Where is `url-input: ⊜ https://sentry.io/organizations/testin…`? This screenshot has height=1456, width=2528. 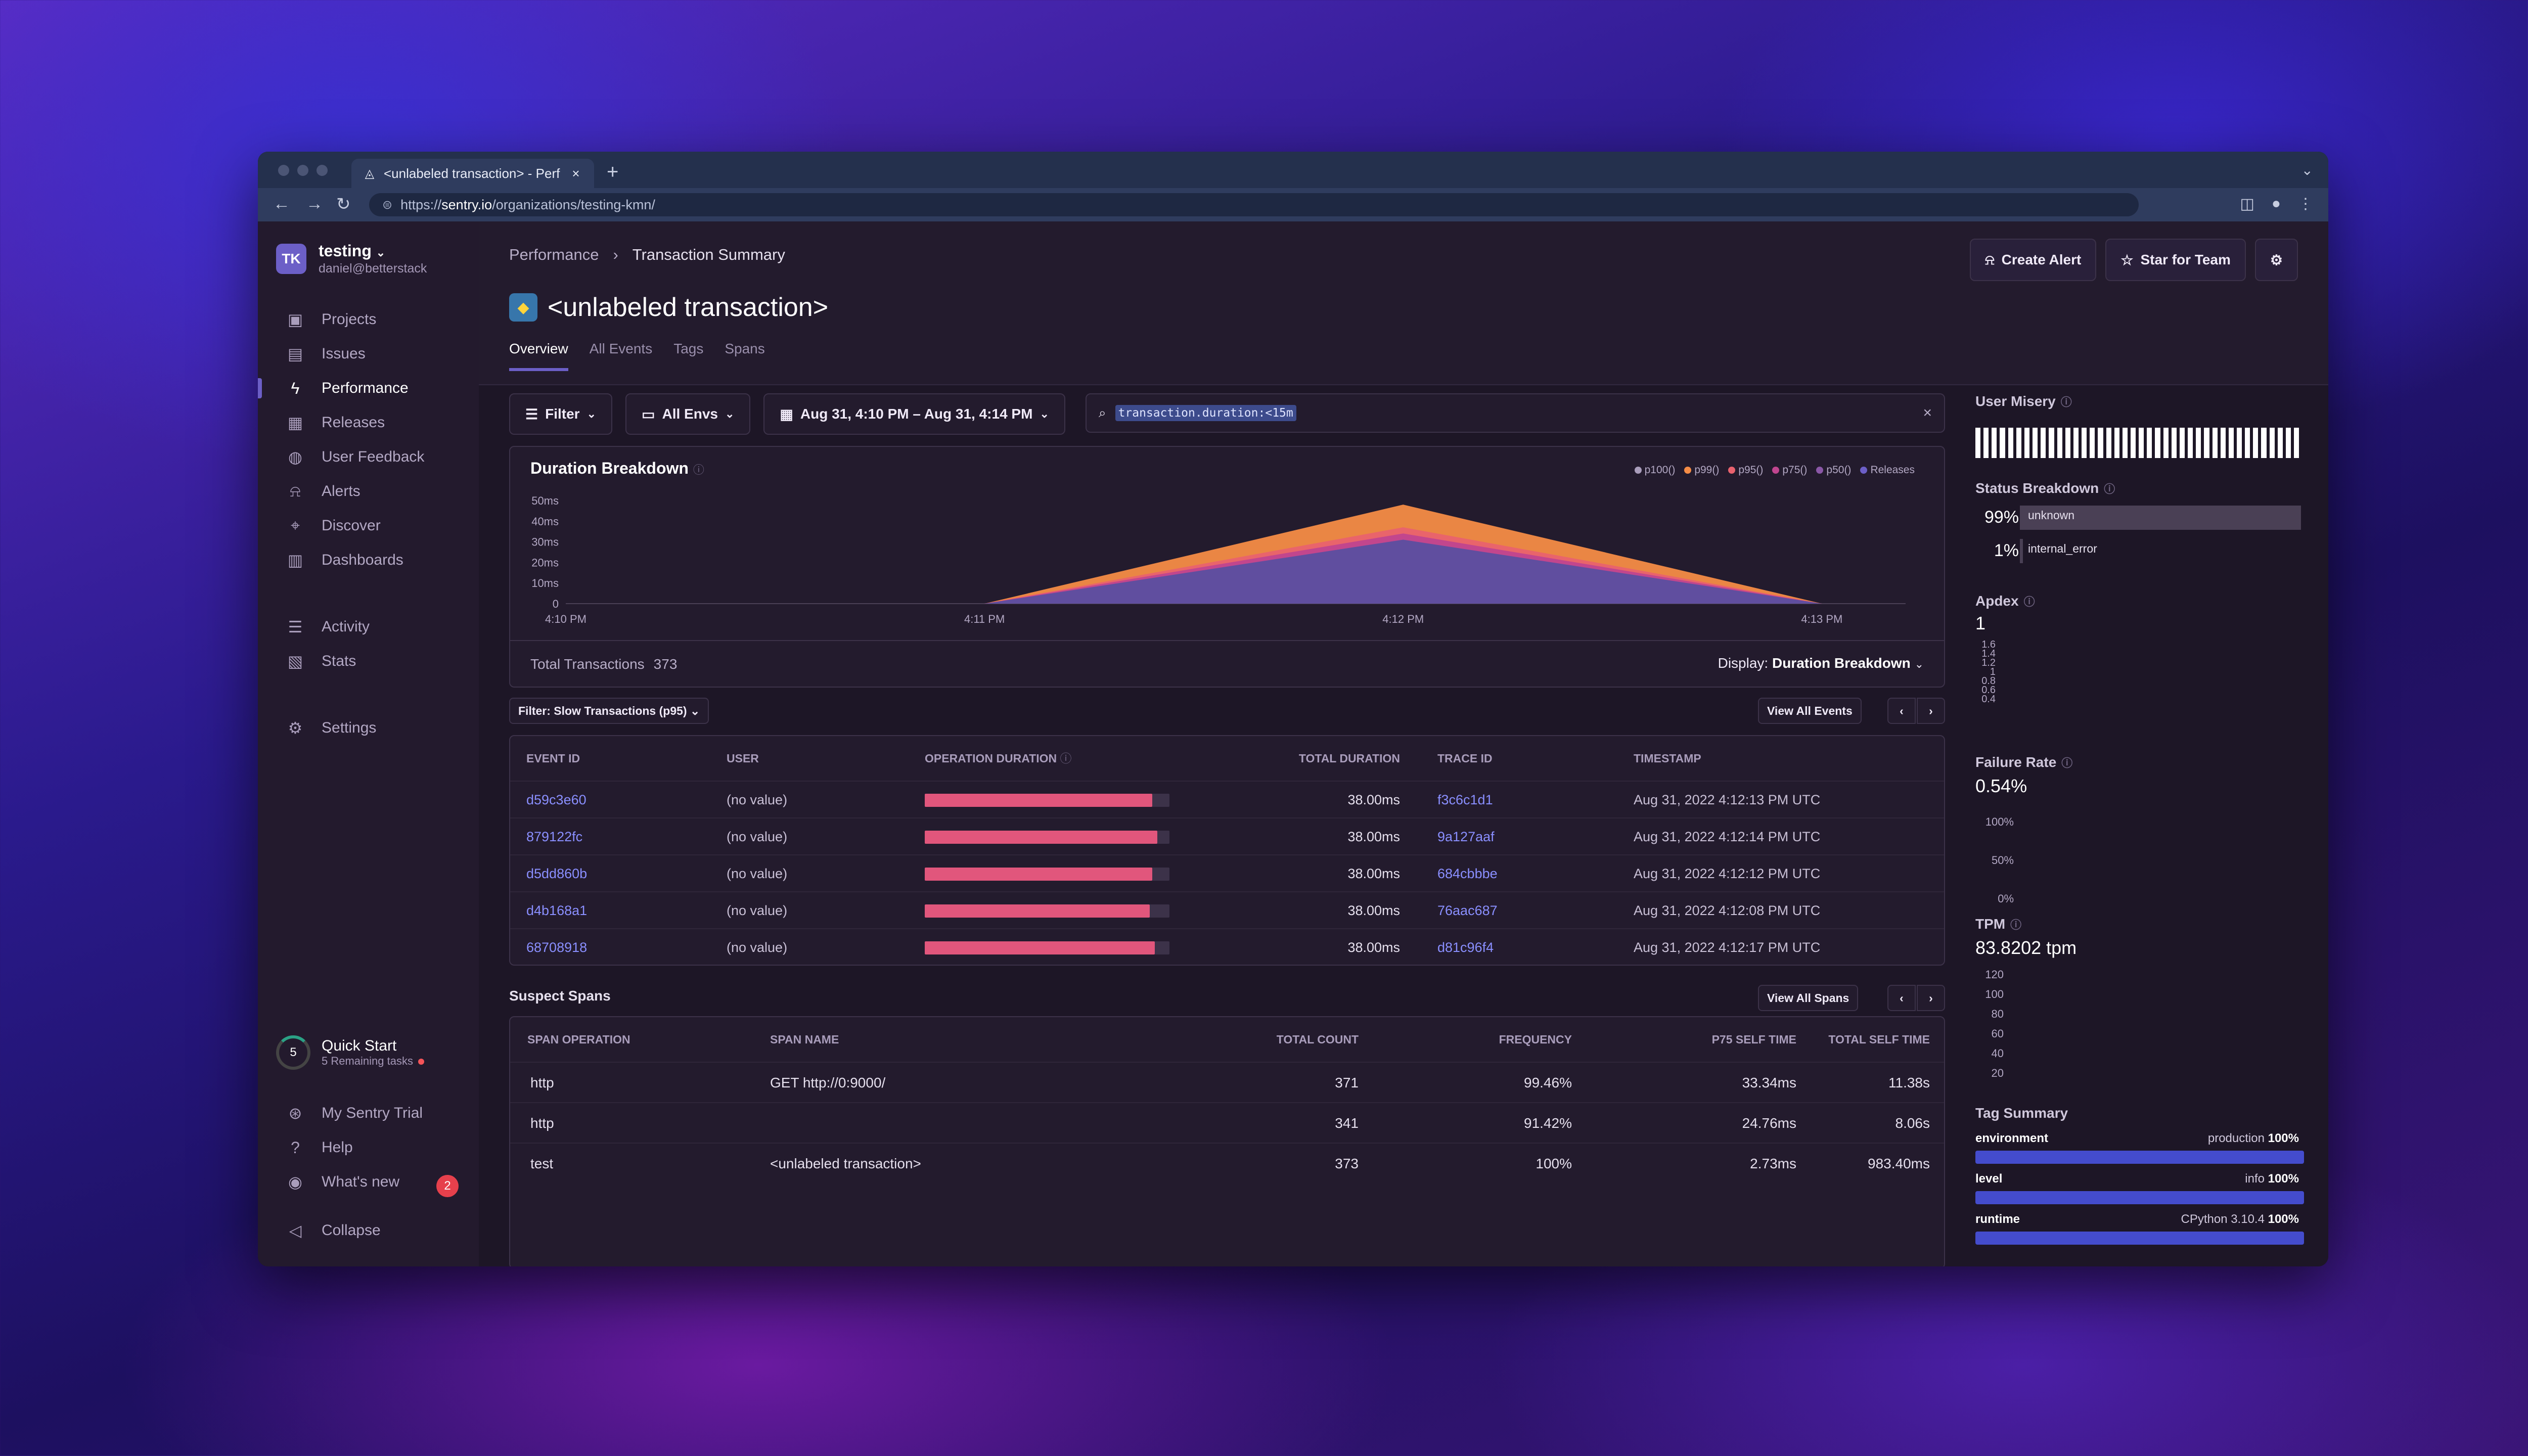 url-input: ⊜ https://sentry.io/organizations/testin… is located at coordinates (1254, 204).